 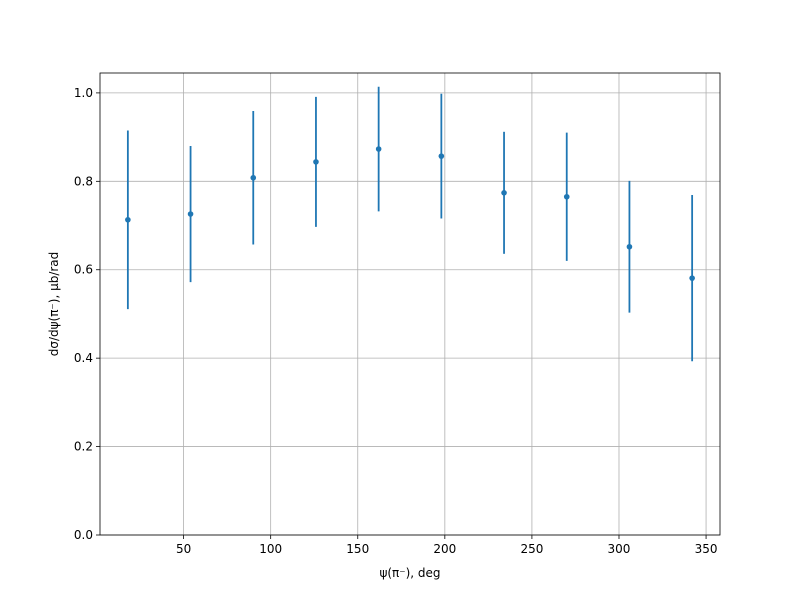 I want to click on y-tick-label: 0.6, so click(x=83, y=270).